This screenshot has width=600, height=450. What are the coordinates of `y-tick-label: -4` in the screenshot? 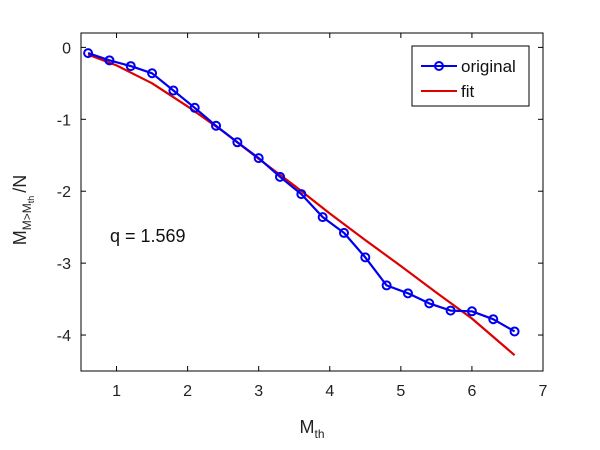 It's located at (64, 336).